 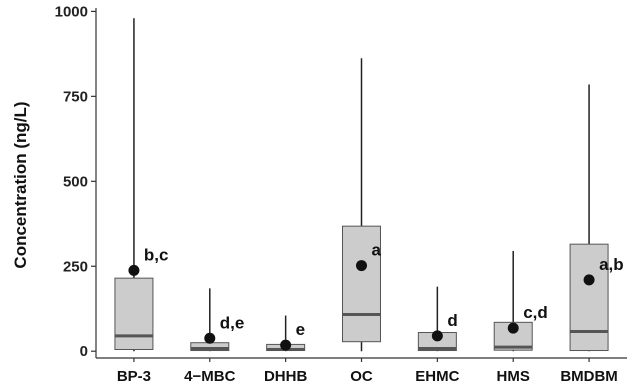 I want to click on y-tick-label: 1000, so click(x=71, y=11).